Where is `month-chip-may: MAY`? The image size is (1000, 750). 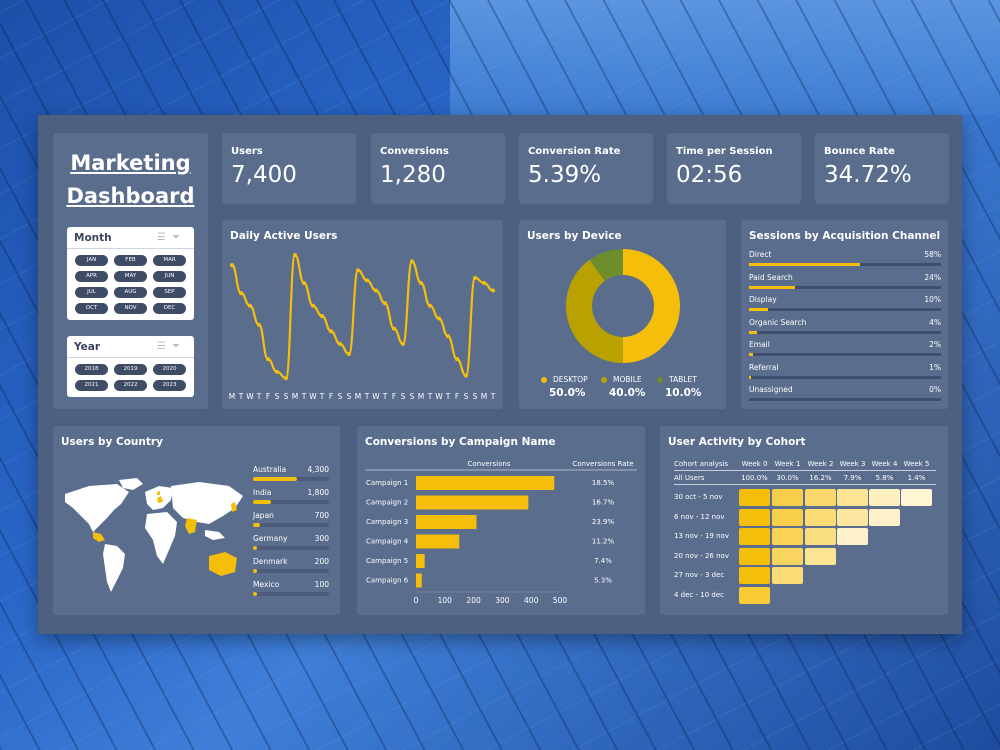
month-chip-may: MAY is located at coordinates (130, 276).